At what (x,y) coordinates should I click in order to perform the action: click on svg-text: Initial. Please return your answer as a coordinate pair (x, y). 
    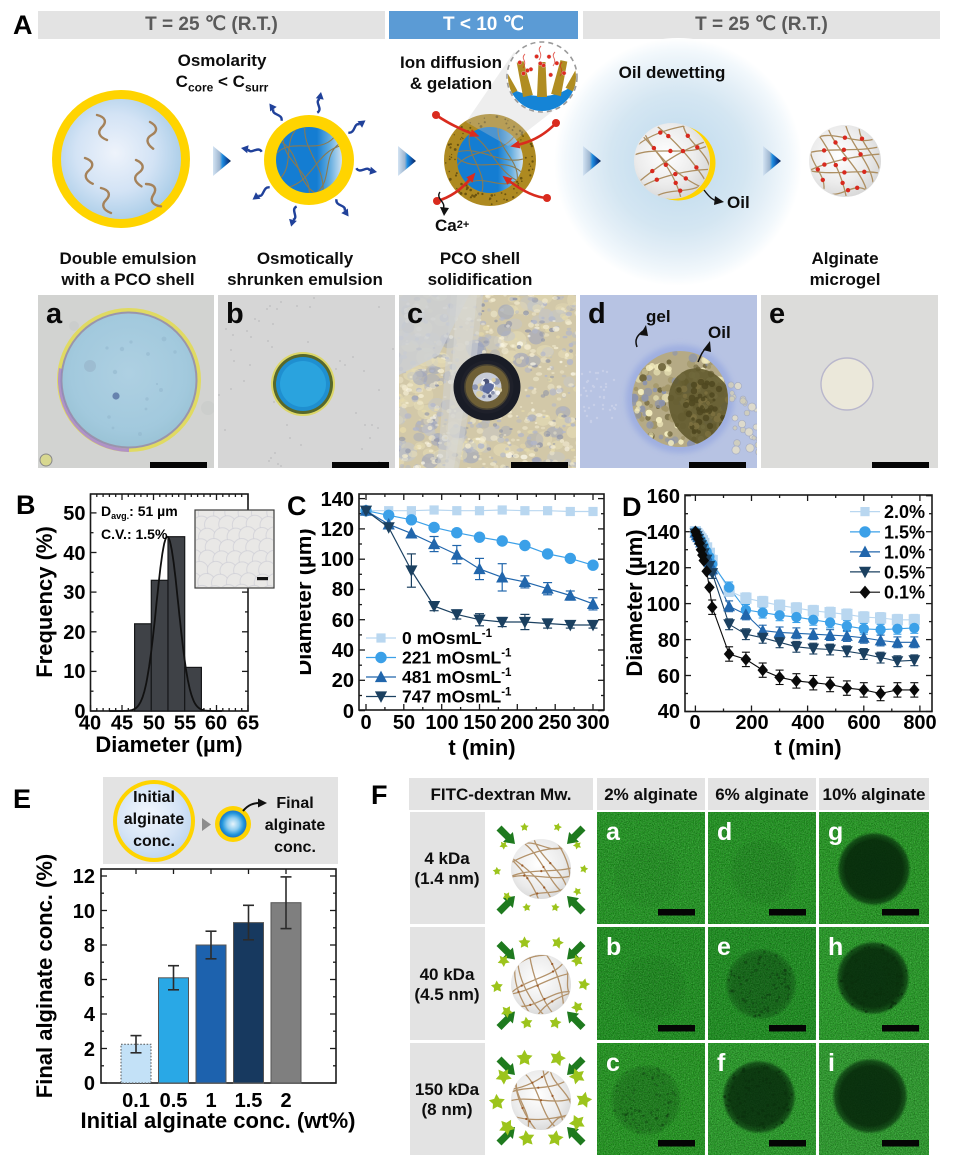
    Looking at the image, I should click on (154, 797).